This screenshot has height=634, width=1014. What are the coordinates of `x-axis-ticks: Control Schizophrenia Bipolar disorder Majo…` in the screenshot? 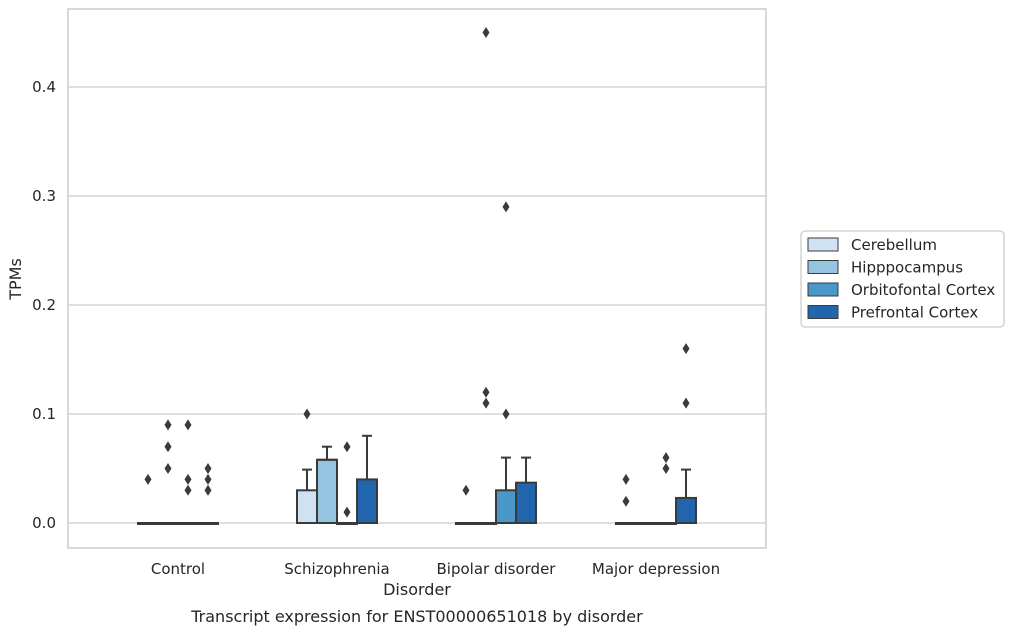 It's located at (435, 569).